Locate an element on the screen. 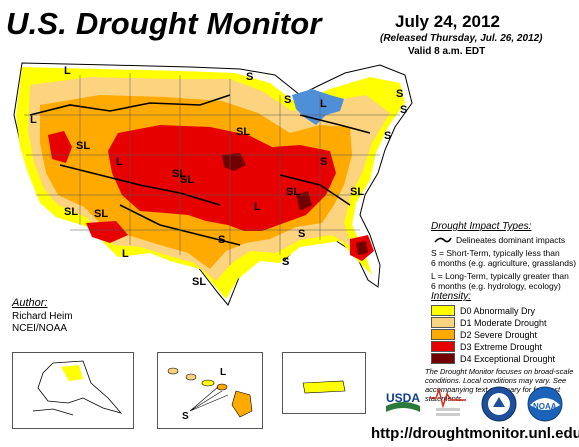 The width and height of the screenshot is (579, 447). valid-time: Valid 8 a.m. EDT is located at coordinates (447, 51).